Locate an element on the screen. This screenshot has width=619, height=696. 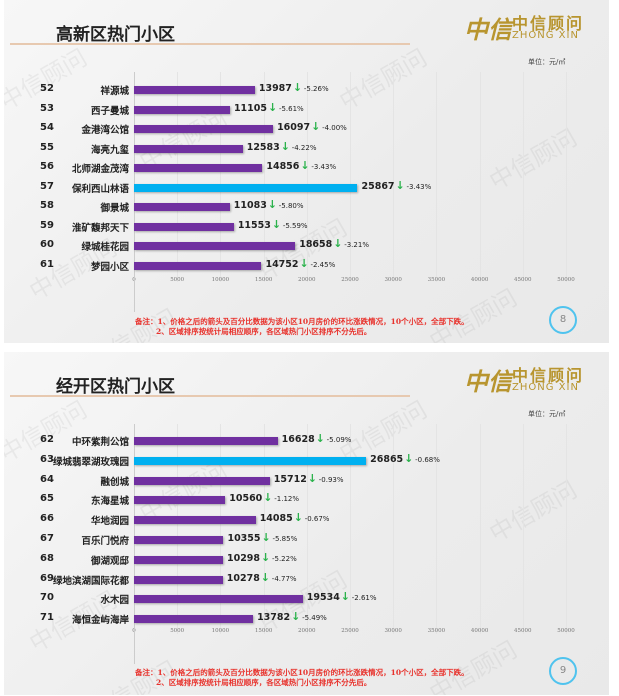
change-label: -4.22% is located at coordinates (304, 147).